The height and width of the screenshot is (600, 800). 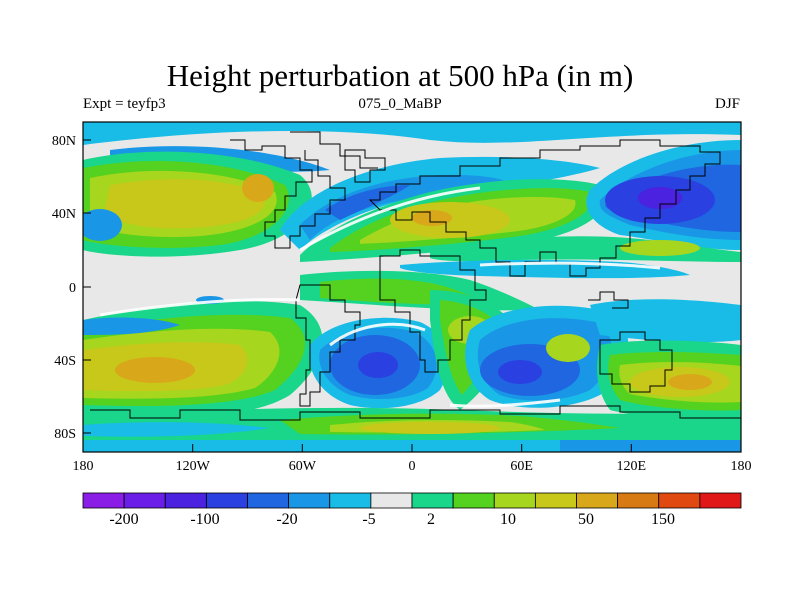 I want to click on contour-npac-pos4, so click(x=185, y=204).